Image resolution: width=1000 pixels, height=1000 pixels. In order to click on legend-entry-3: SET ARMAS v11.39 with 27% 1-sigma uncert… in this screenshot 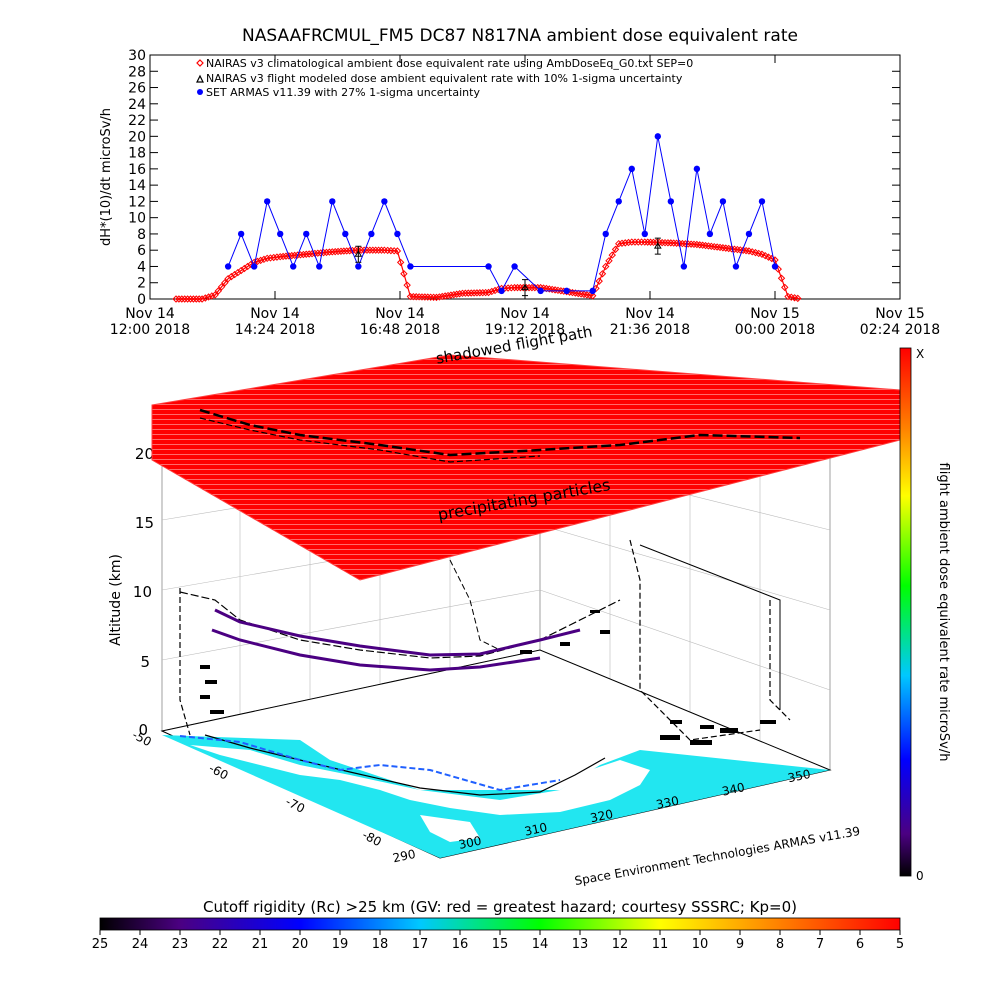, I will do `click(343, 92)`.